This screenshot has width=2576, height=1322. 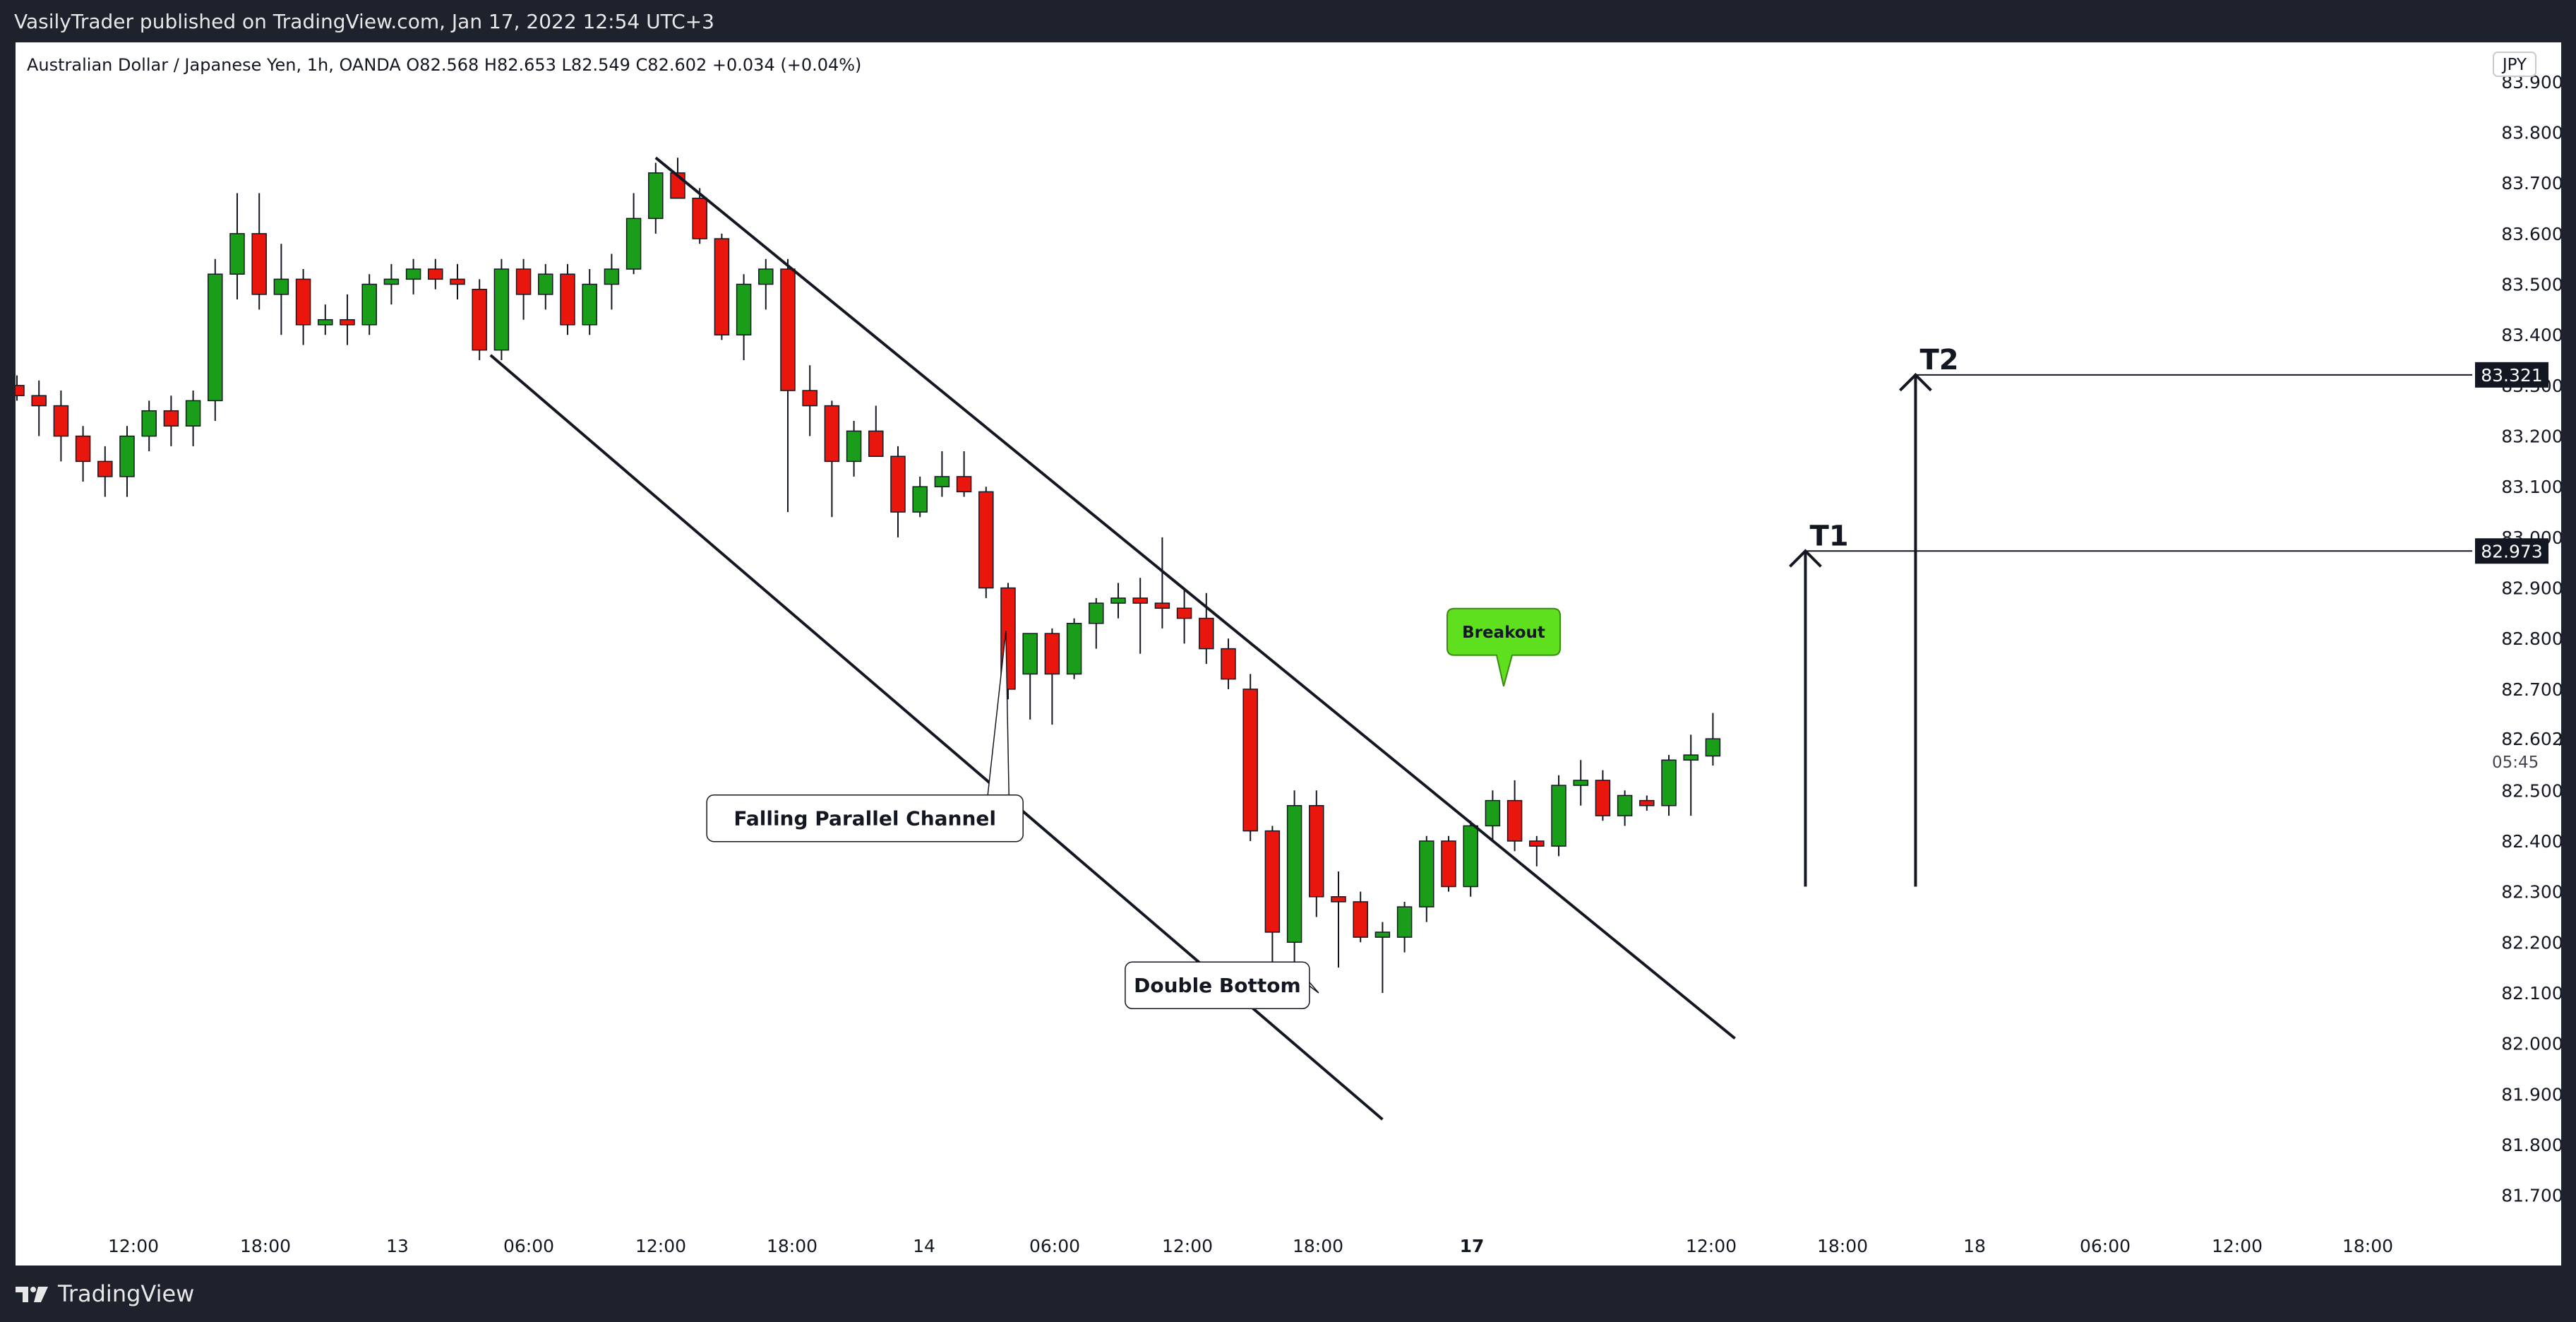 I want to click on callout-label: Double Bottom, so click(x=1217, y=986).